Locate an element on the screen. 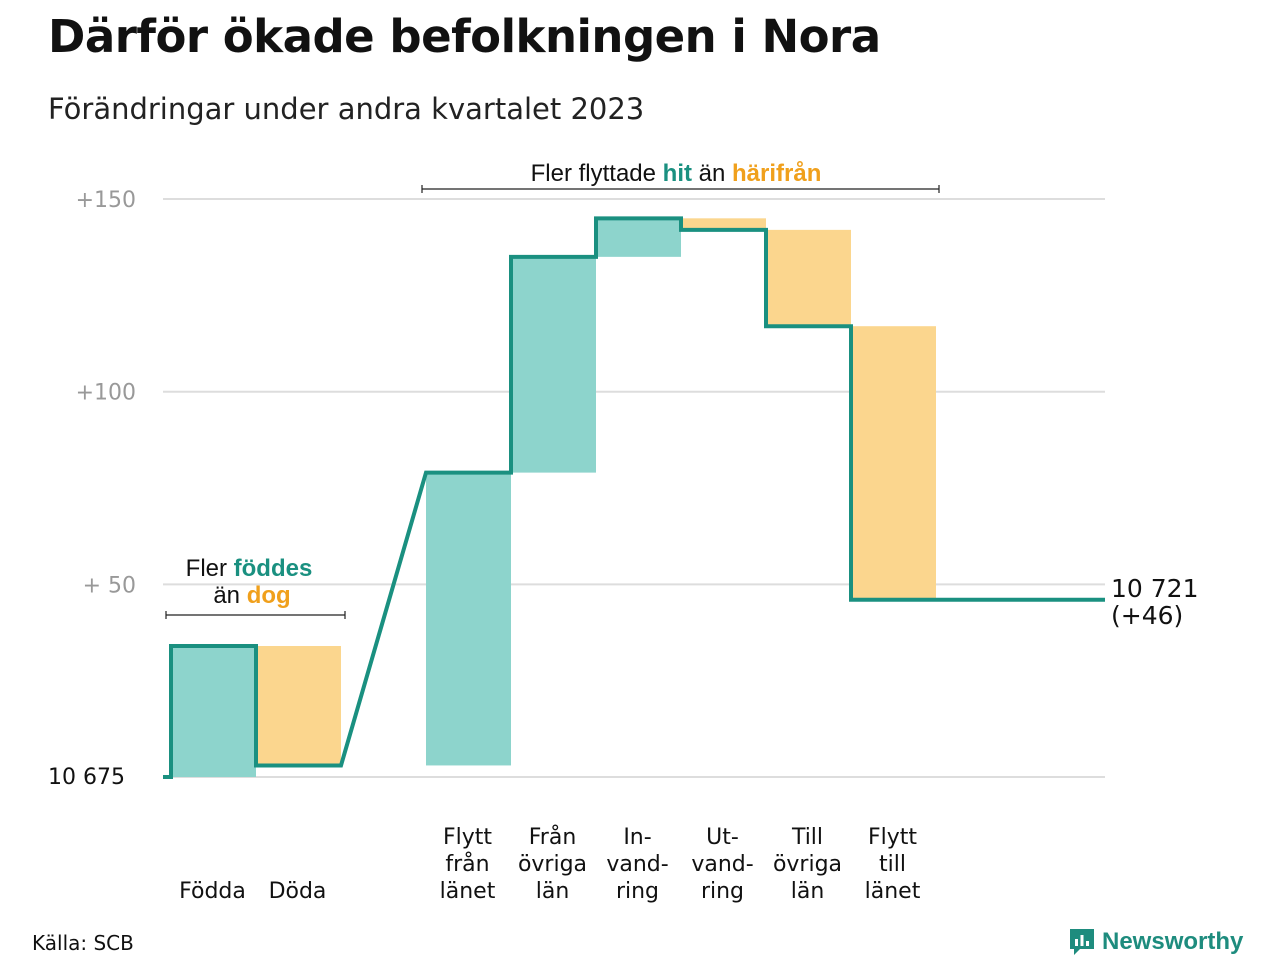 The image size is (1280, 960). chart-title: Därför ökade befolkningen i Nora is located at coordinates (464, 36).